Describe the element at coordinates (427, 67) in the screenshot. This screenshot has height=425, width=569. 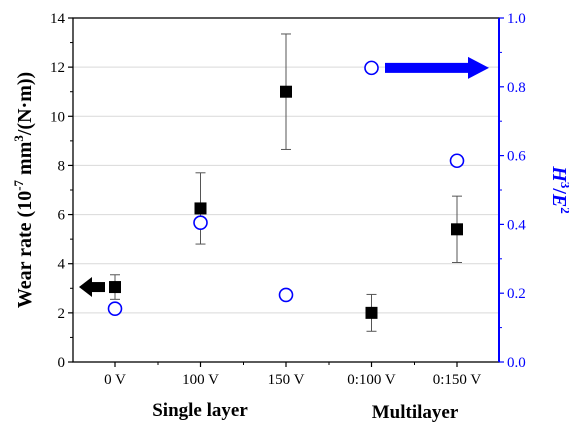
I see `right-arrow-shaft` at that location.